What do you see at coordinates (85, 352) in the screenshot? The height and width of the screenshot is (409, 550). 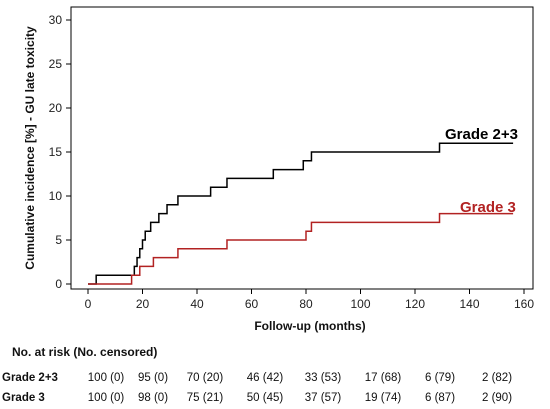 I see `risk-table-title: No. at risk (No. censored)` at bounding box center [85, 352].